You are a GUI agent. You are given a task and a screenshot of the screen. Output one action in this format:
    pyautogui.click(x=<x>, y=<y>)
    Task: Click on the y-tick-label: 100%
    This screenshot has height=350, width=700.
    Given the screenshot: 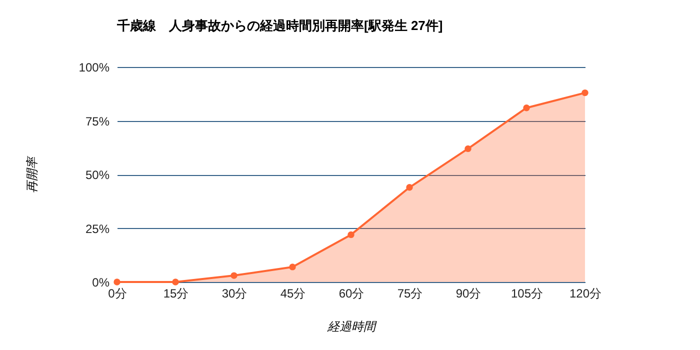 What is the action you would take?
    pyautogui.click(x=94, y=67)
    